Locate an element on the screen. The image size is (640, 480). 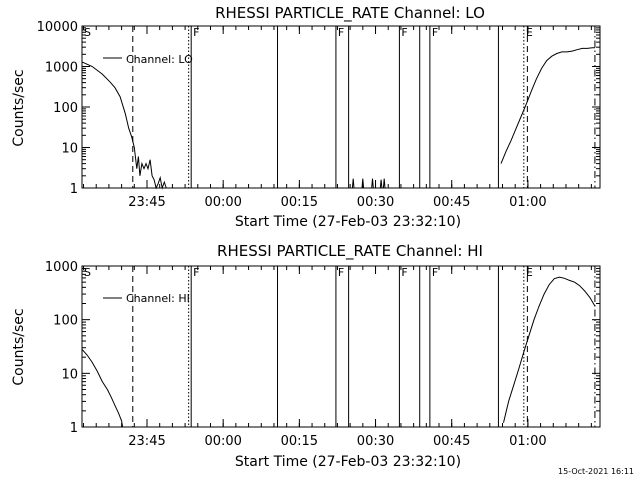
legend-label: Channel: LO is located at coordinates (159, 59).